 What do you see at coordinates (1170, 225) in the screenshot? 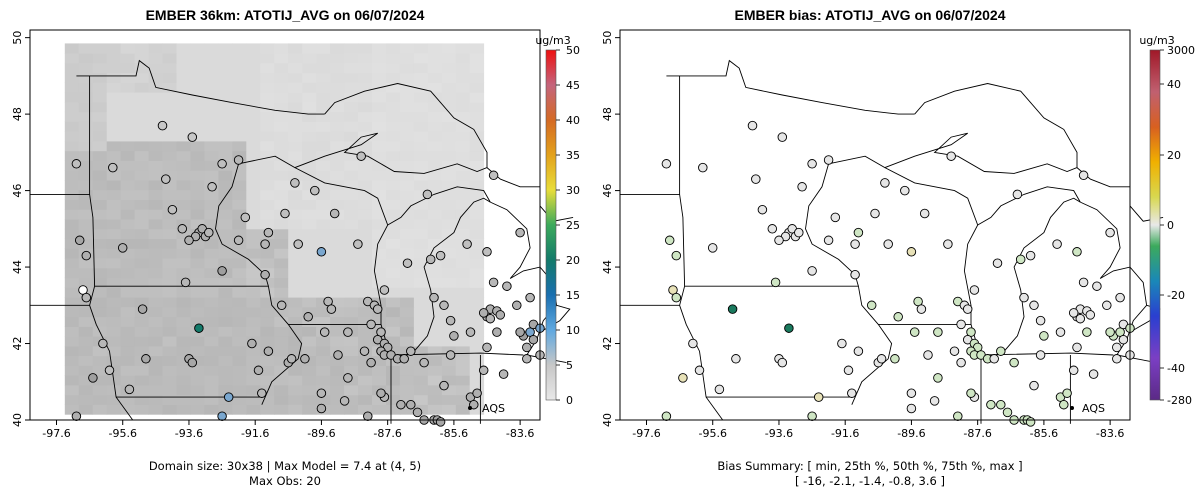
I see `colorbar-tick-label: 0` at bounding box center [1170, 225].